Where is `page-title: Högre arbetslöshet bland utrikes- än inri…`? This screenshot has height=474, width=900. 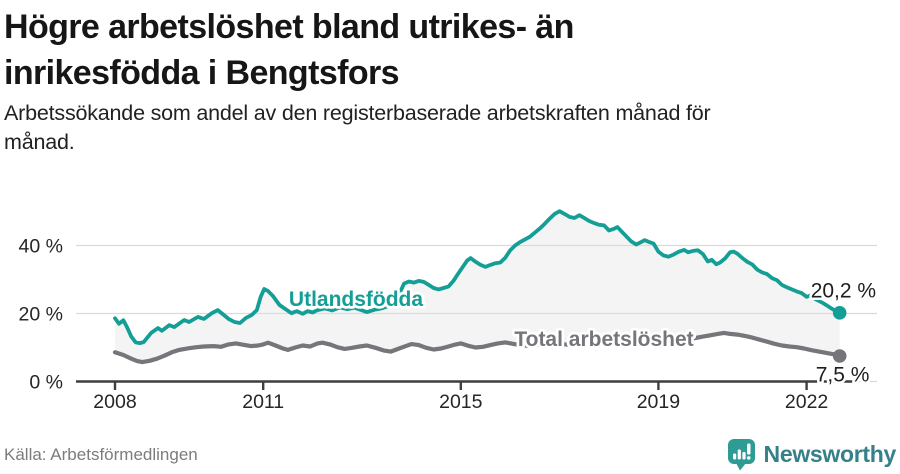
page-title: Högre arbetslöshet bland utrikes- än inri… is located at coordinates (289, 50).